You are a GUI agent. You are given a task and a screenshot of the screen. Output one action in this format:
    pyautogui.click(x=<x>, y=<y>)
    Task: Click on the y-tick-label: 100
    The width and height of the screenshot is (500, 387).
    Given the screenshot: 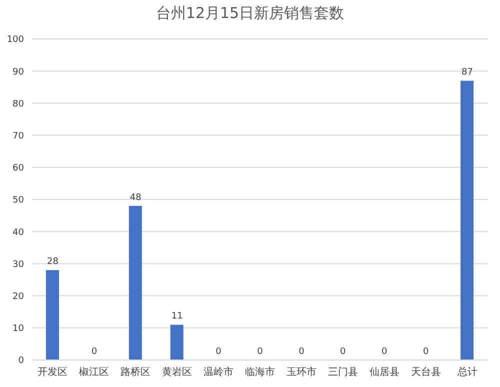 What is the action you would take?
    pyautogui.click(x=15, y=40)
    